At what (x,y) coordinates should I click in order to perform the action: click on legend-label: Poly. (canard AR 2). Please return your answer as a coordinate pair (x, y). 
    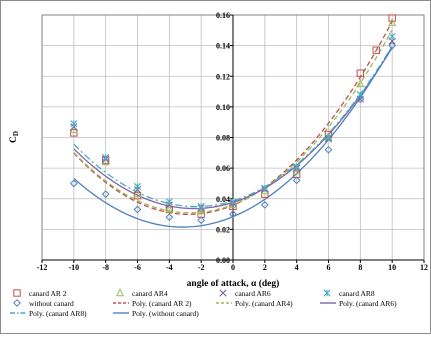
    Looking at the image, I should click on (162, 303).